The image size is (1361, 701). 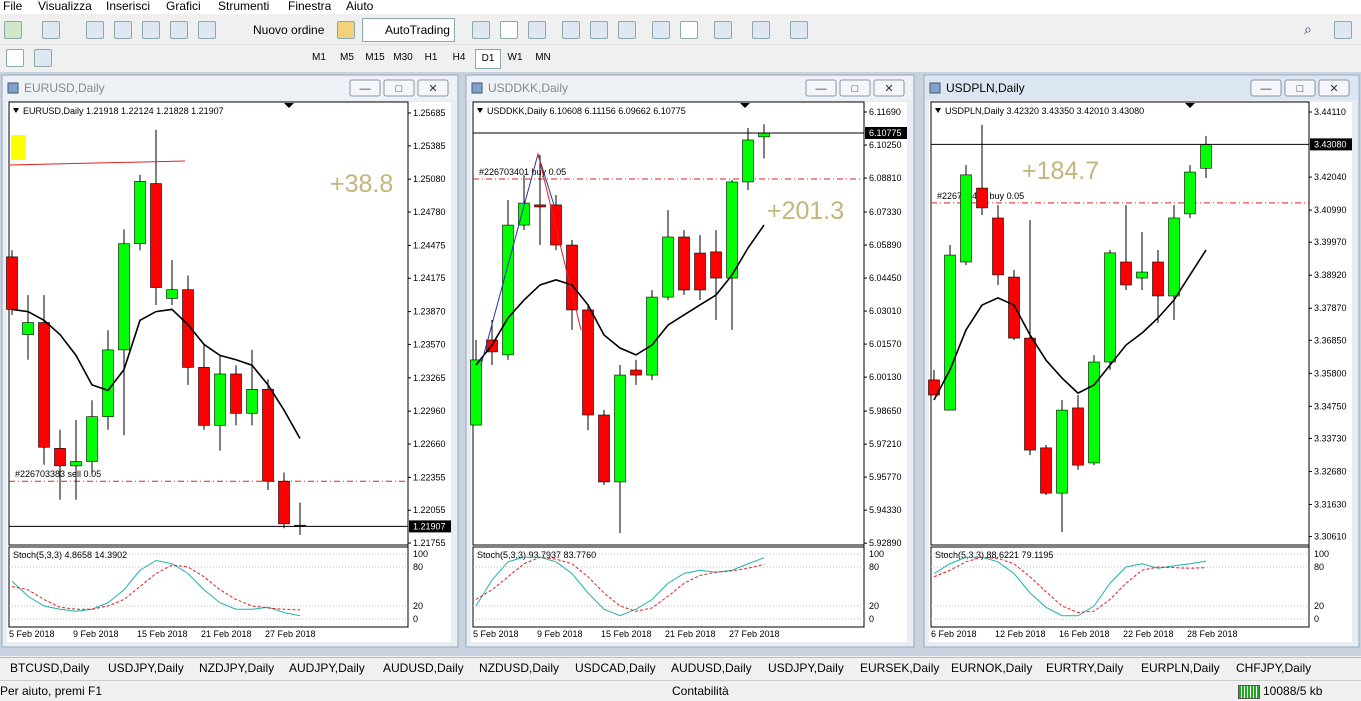 What do you see at coordinates (1316, 619) in the screenshot?
I see `stoch-tick-label: 0` at bounding box center [1316, 619].